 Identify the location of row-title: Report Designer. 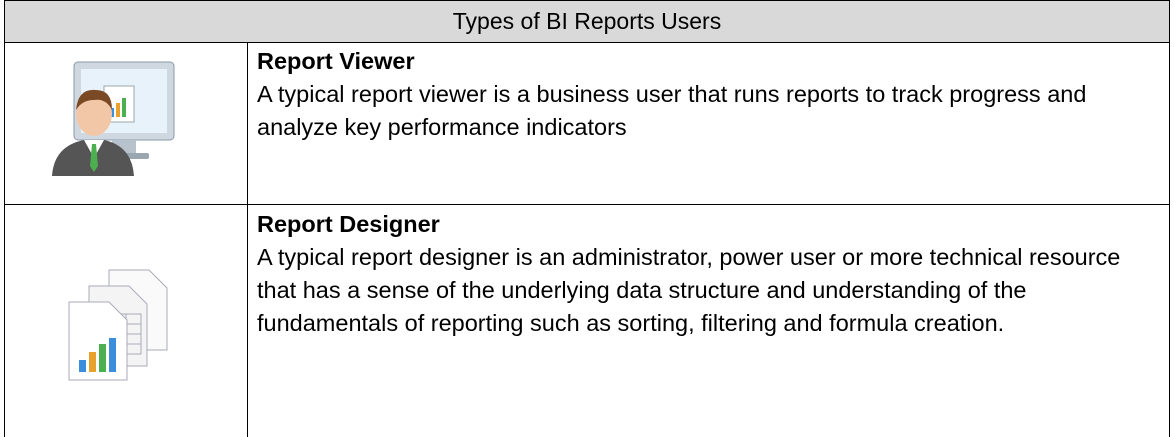
(348, 224).